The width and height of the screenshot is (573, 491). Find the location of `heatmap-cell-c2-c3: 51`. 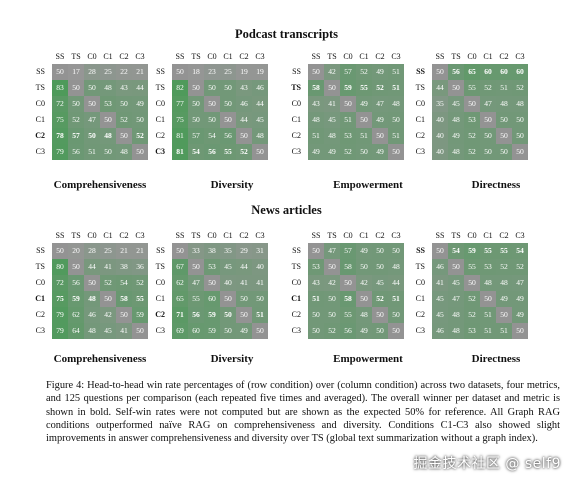

heatmap-cell-c2-c3: 51 is located at coordinates (260, 315).